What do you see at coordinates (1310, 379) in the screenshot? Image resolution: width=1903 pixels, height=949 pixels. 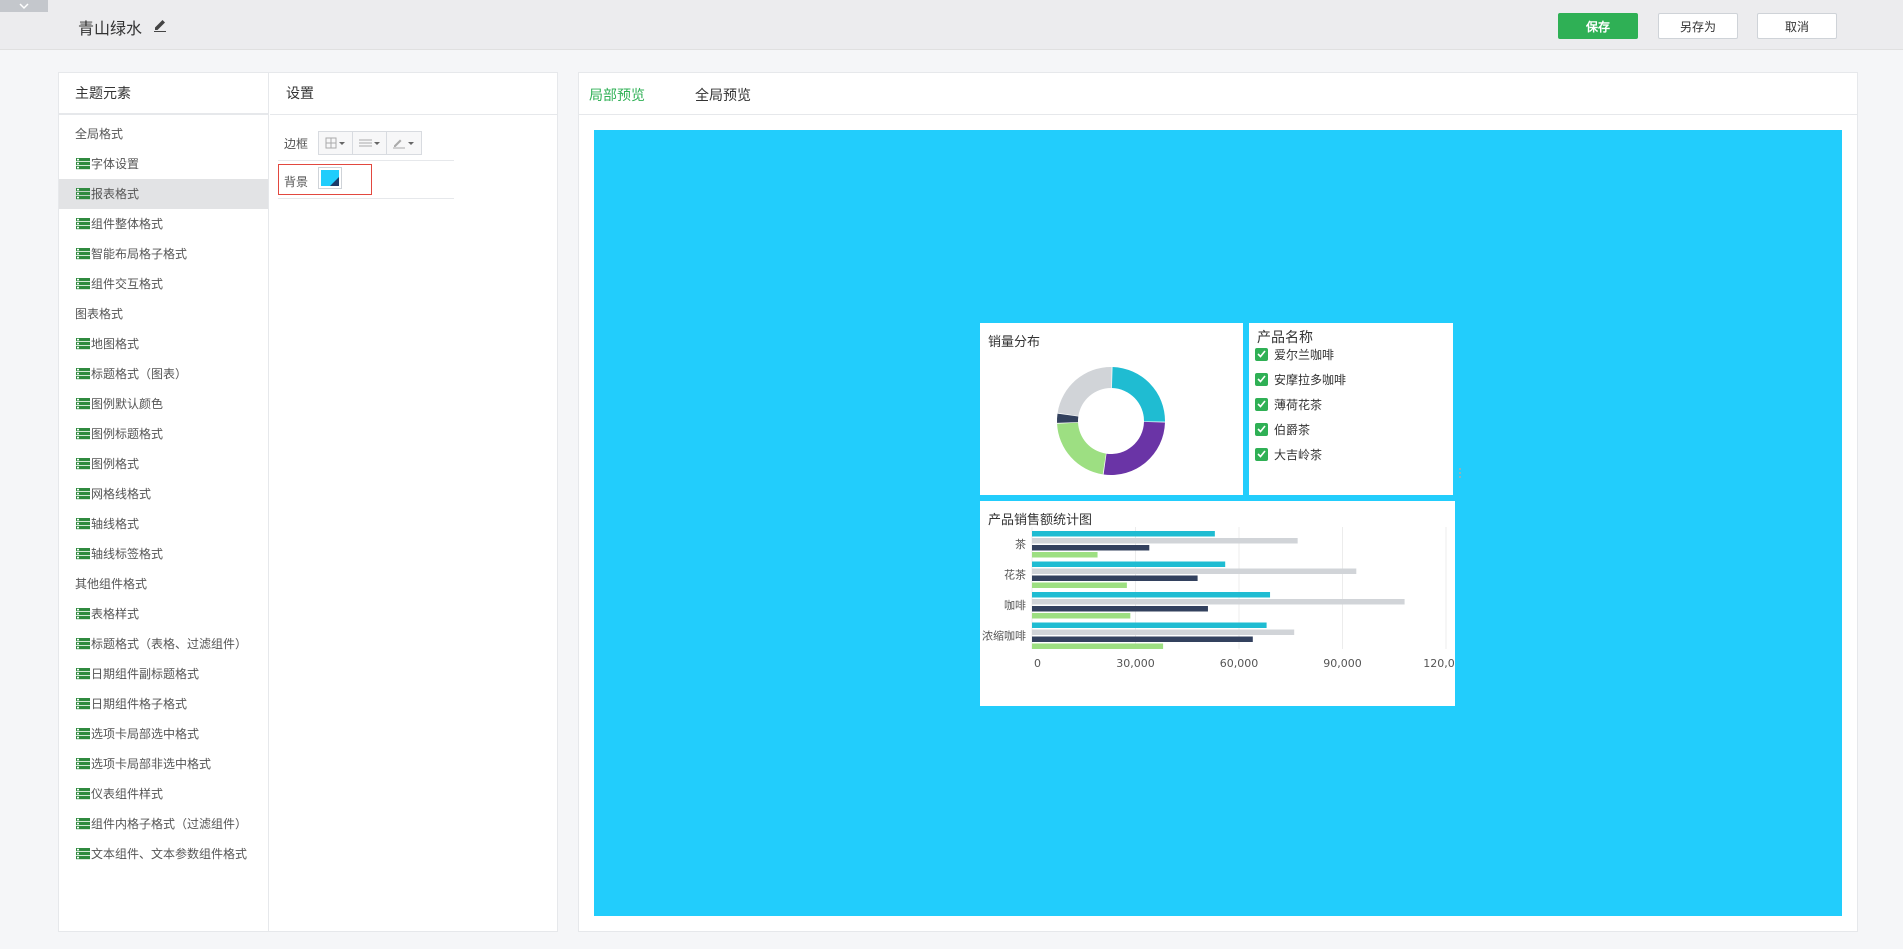 I see `product-checkbox-label: 安摩拉多咖啡` at bounding box center [1310, 379].